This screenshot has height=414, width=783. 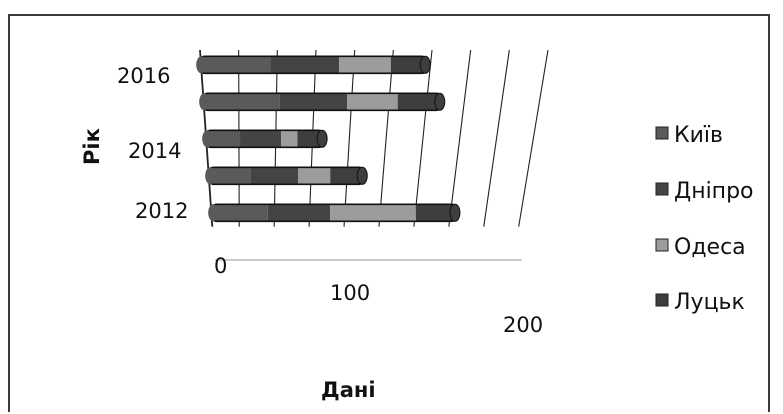 I want to click on legend-swatch-lutsk, so click(x=662, y=300).